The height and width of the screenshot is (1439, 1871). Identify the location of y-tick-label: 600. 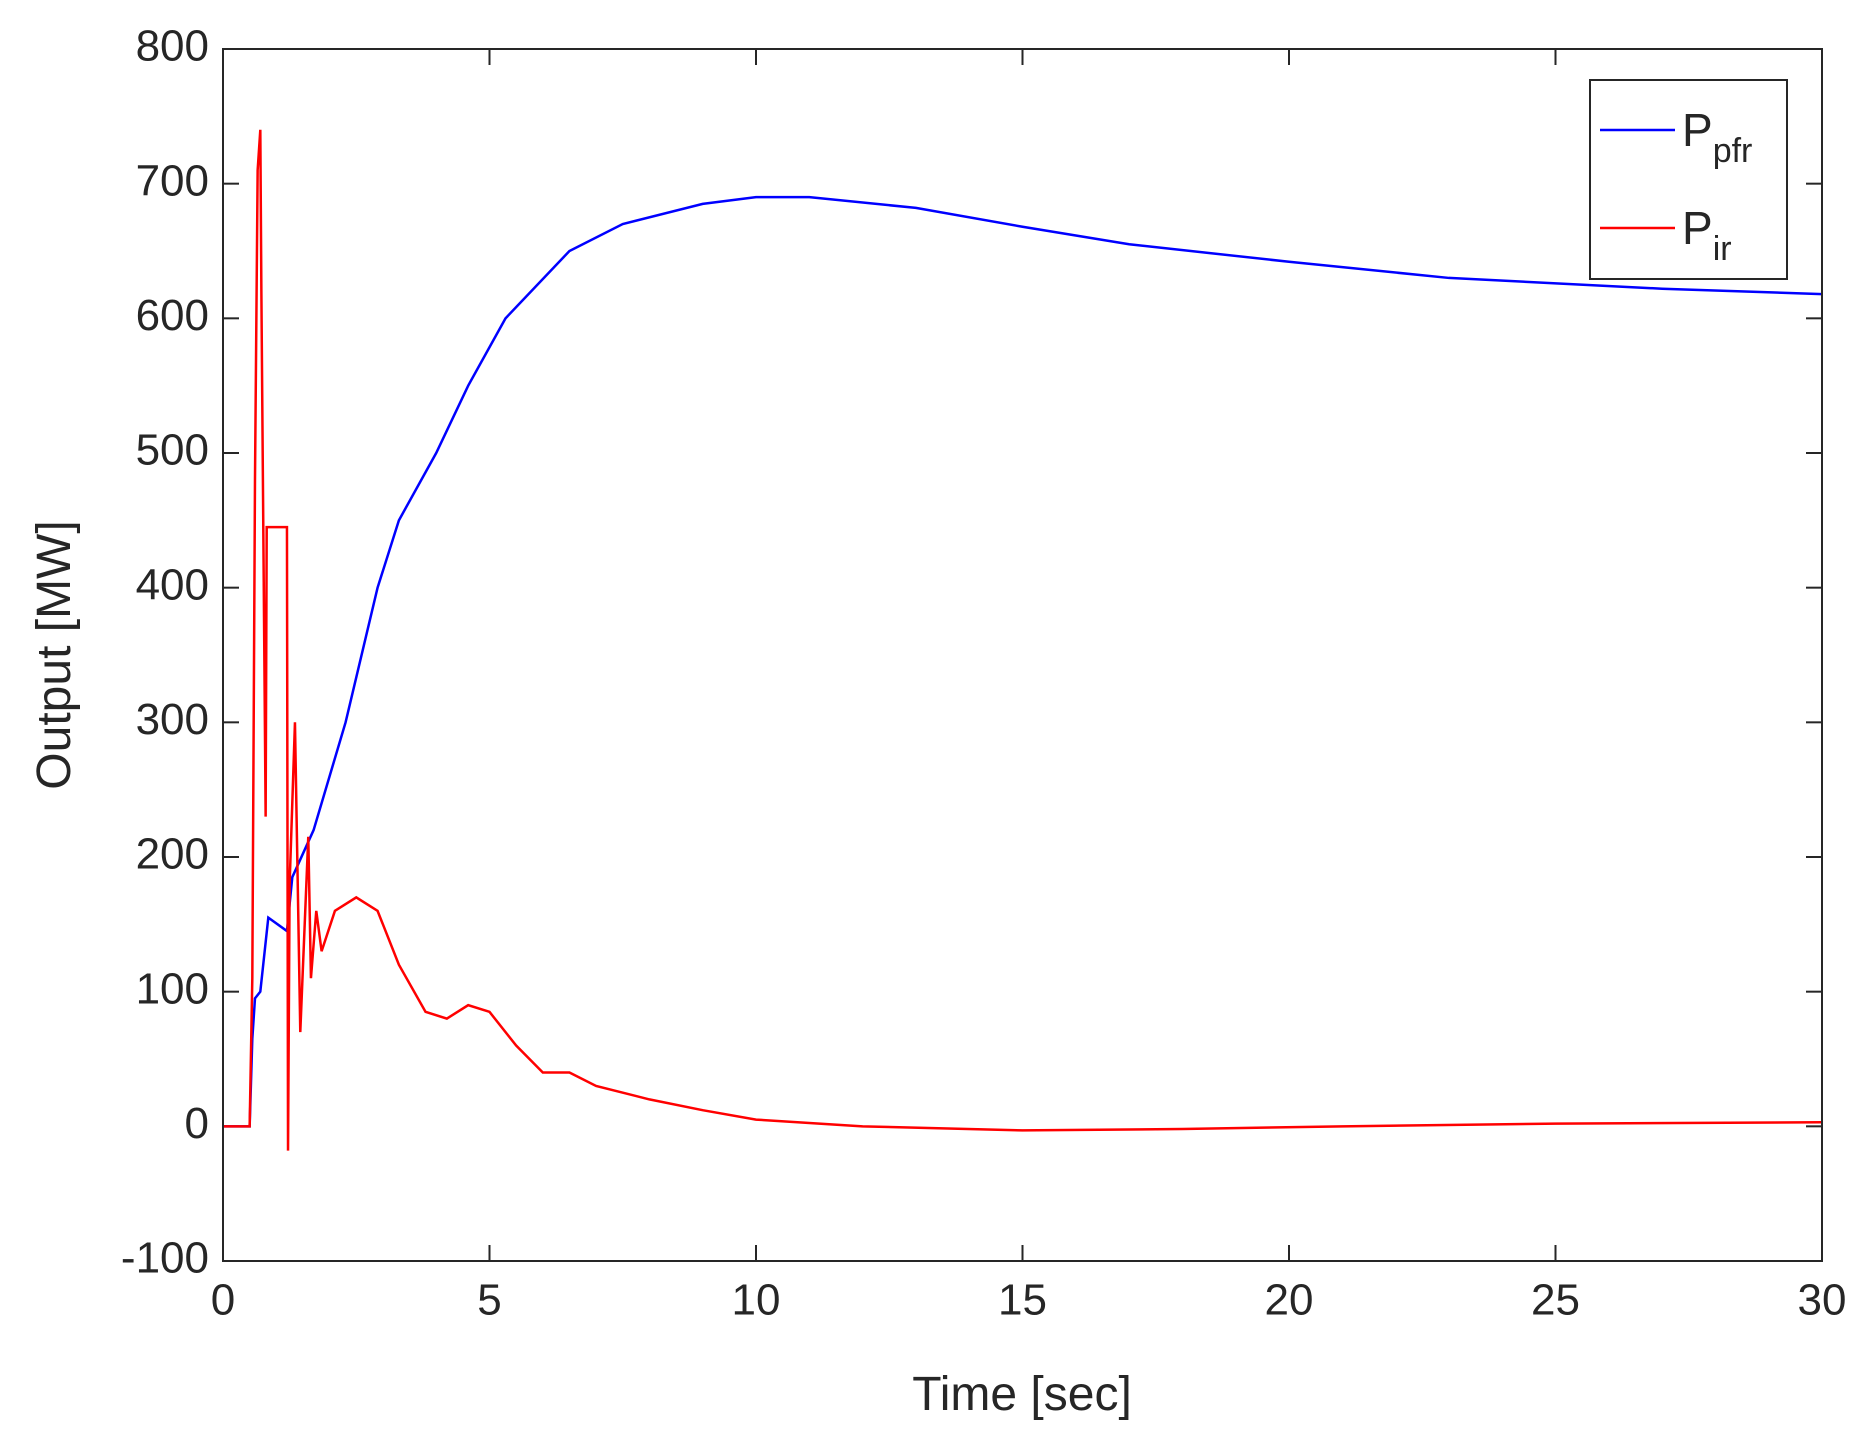
(172, 315).